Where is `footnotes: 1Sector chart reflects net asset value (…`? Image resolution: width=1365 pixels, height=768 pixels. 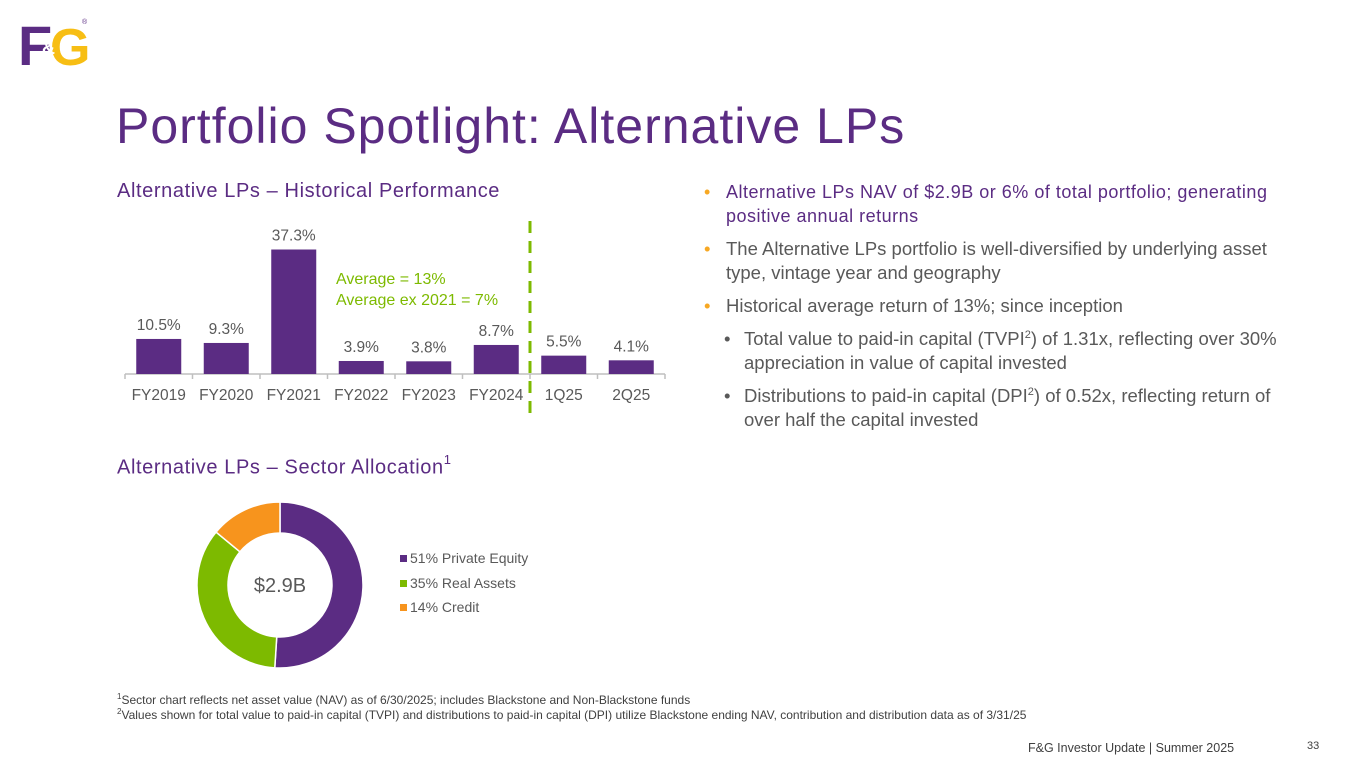
footnotes: 1Sector chart reflects net asset value (… is located at coordinates (571, 708).